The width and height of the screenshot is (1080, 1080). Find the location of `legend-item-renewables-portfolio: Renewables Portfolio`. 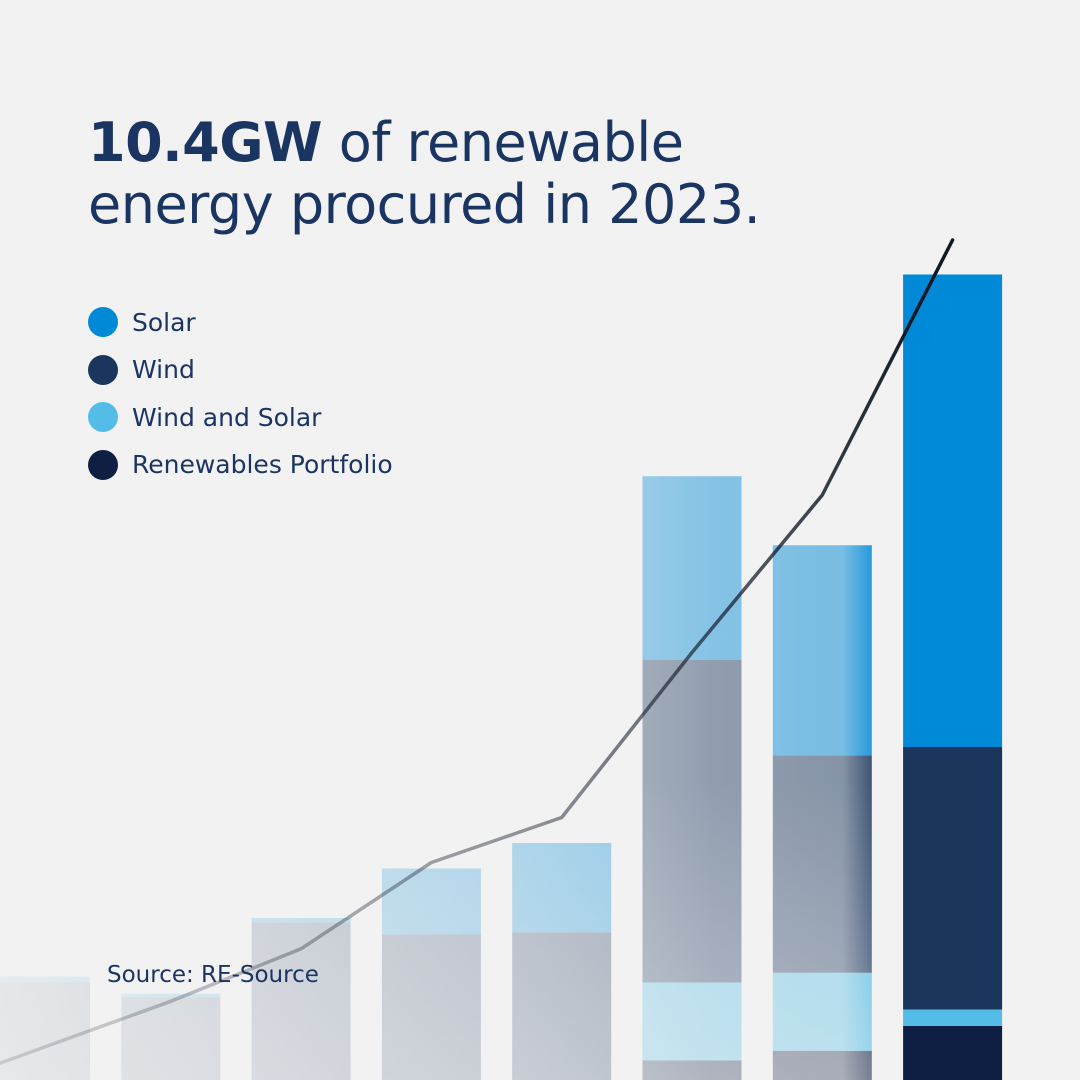

legend-item-renewables-portfolio: Renewables Portfolio is located at coordinates (240, 465).